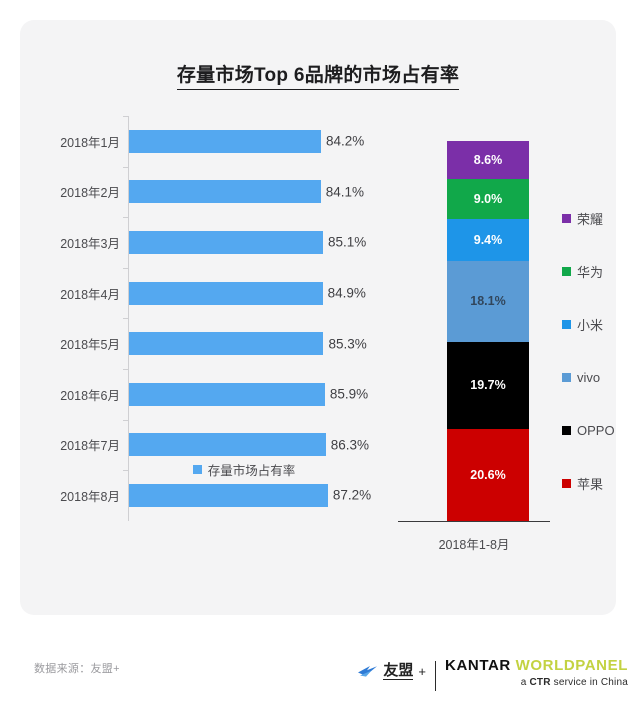 This screenshot has width=636, height=706. Describe the element at coordinates (318, 77) in the screenshot. I see `page-title-text: 存量市场Top 6品牌的市场占有率` at that location.